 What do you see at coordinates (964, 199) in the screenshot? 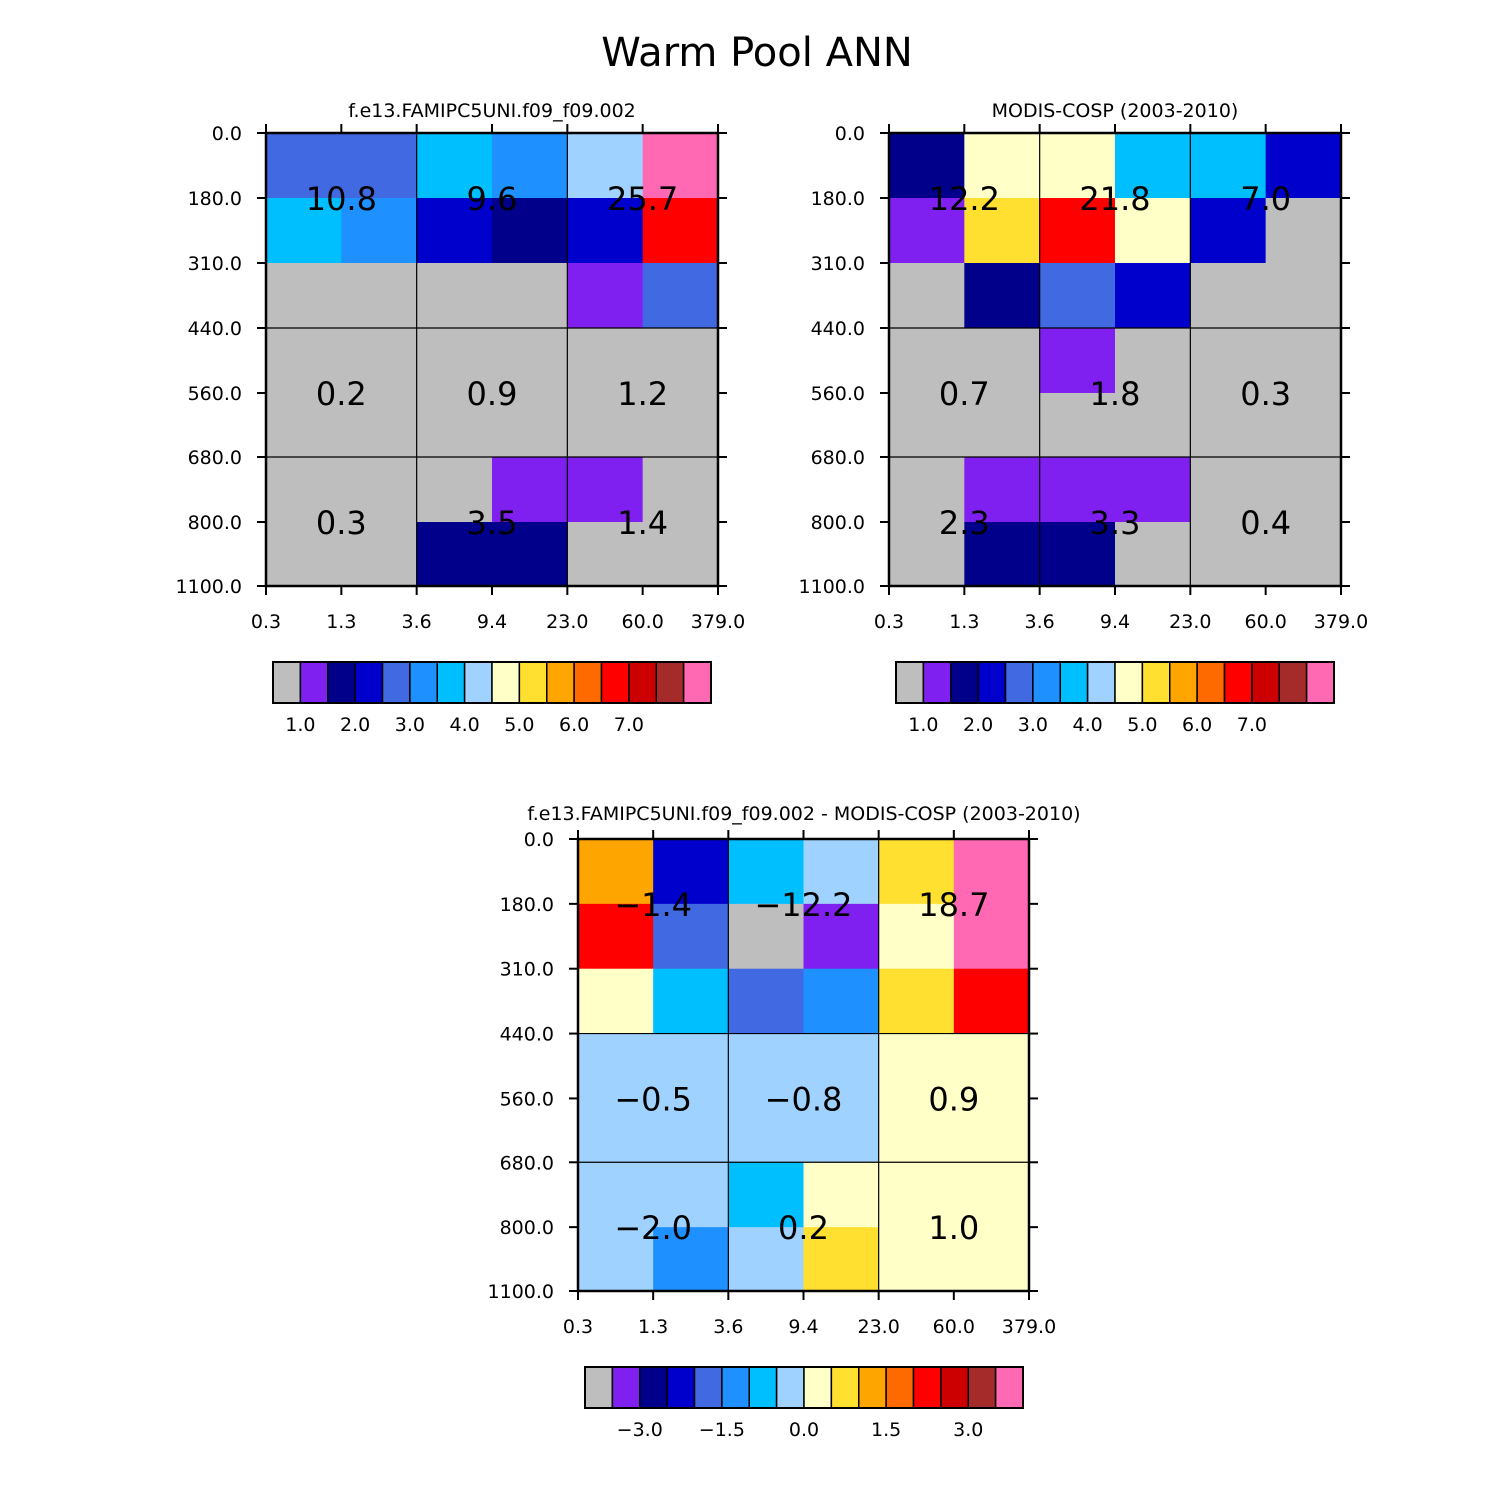
I see `group-total-label: 12.2` at bounding box center [964, 199].